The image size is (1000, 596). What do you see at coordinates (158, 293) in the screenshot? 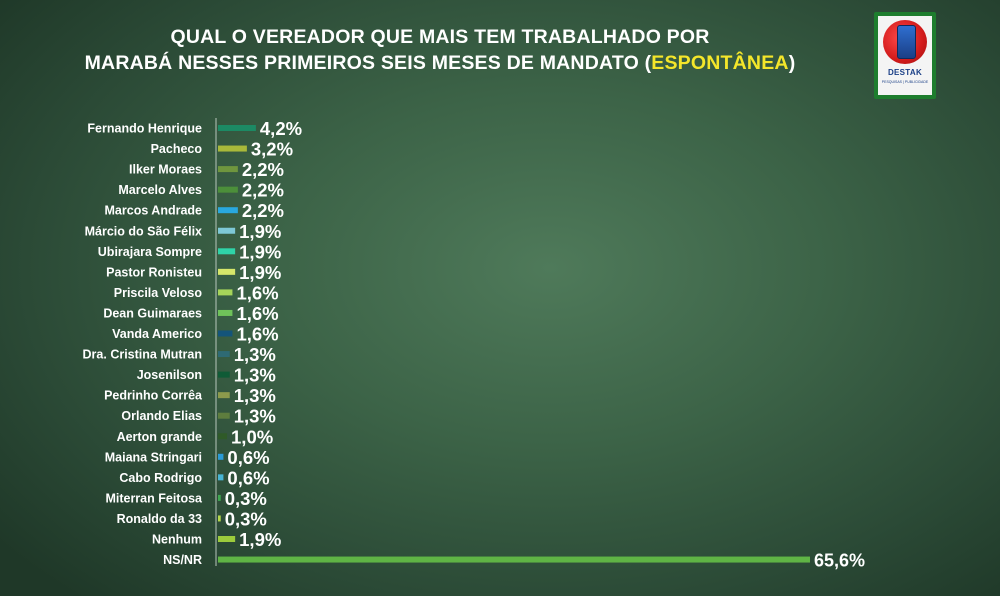
I see `category-label: Priscila Veloso` at bounding box center [158, 293].